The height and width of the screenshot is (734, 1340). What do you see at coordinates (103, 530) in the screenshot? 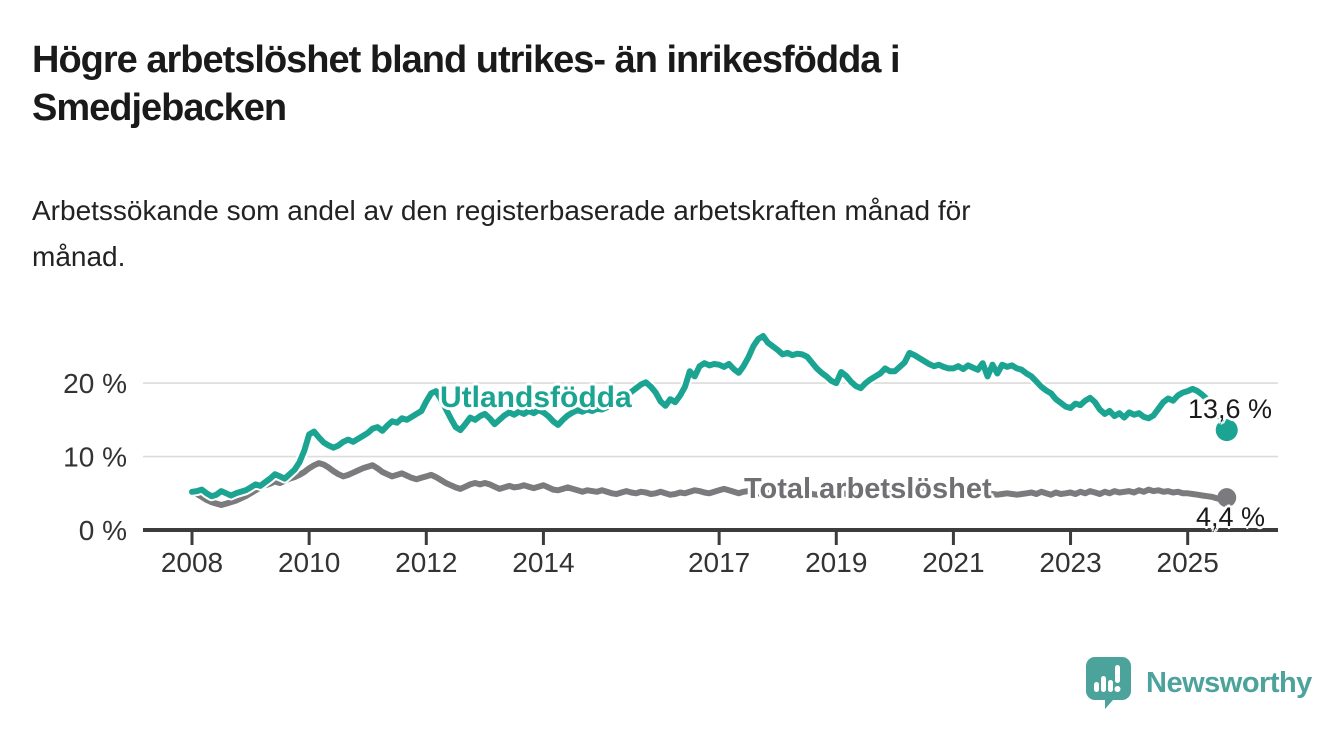
I see `y-tick-label: 0 %` at bounding box center [103, 530].